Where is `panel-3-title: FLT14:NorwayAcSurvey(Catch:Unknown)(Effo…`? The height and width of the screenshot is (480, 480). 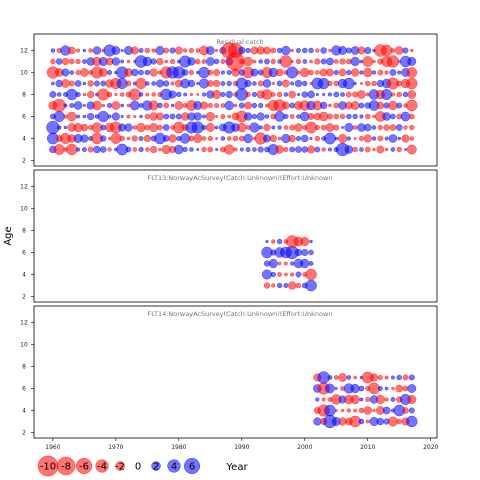 panel-3-title: FLT14:NorwayAcSurvey(Catch:Unknown)(Effo… is located at coordinates (240, 314).